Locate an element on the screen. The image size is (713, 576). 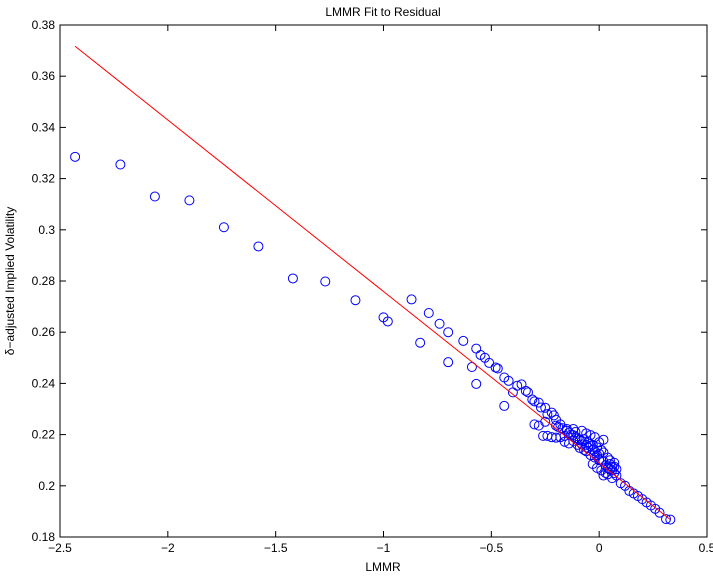
y-tick-label: 0.3 is located at coordinates (46, 230).